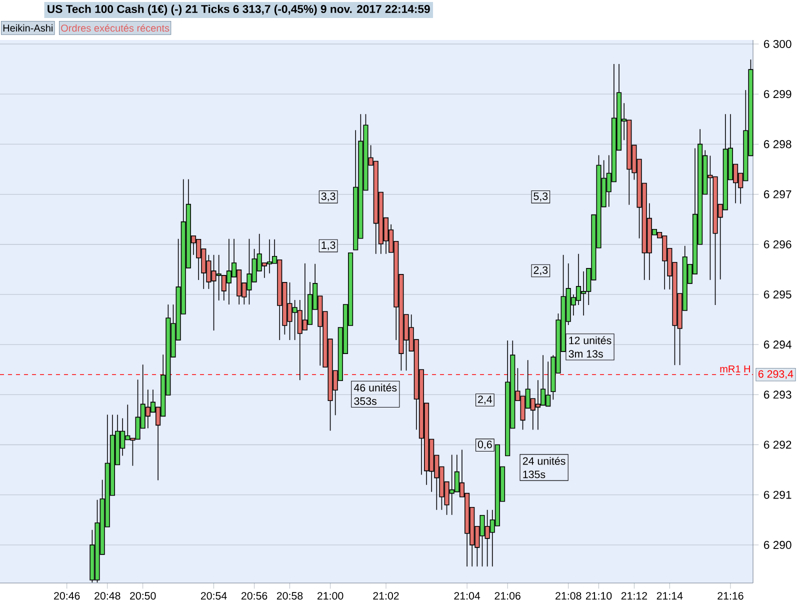  I want to click on x-tick-label: 20:50, so click(143, 596).